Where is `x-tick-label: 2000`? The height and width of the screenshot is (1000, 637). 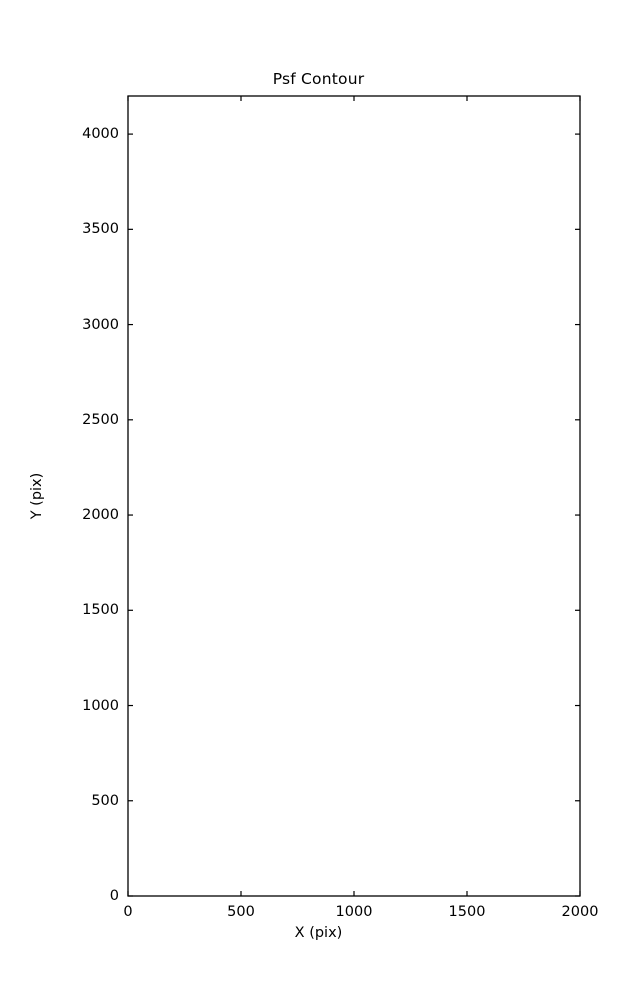 x-tick-label: 2000 is located at coordinates (580, 912).